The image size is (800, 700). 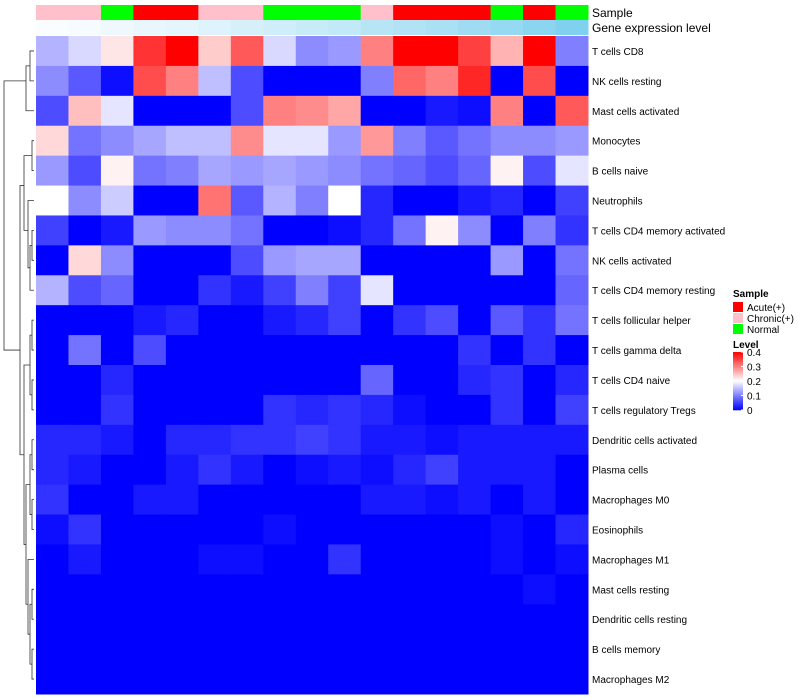 I want to click on row-label: T cells regulatory Tregs, so click(x=644, y=411).